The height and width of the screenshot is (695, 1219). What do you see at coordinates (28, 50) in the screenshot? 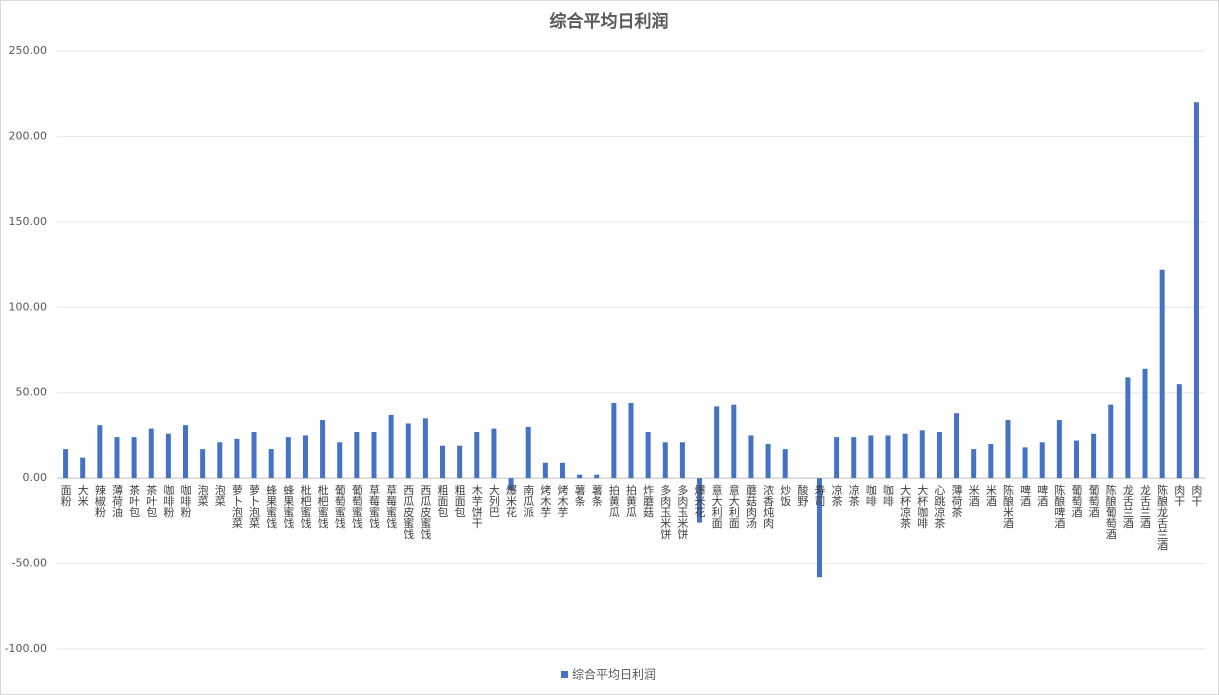
I see `y-tick-label: 250.00` at bounding box center [28, 50].